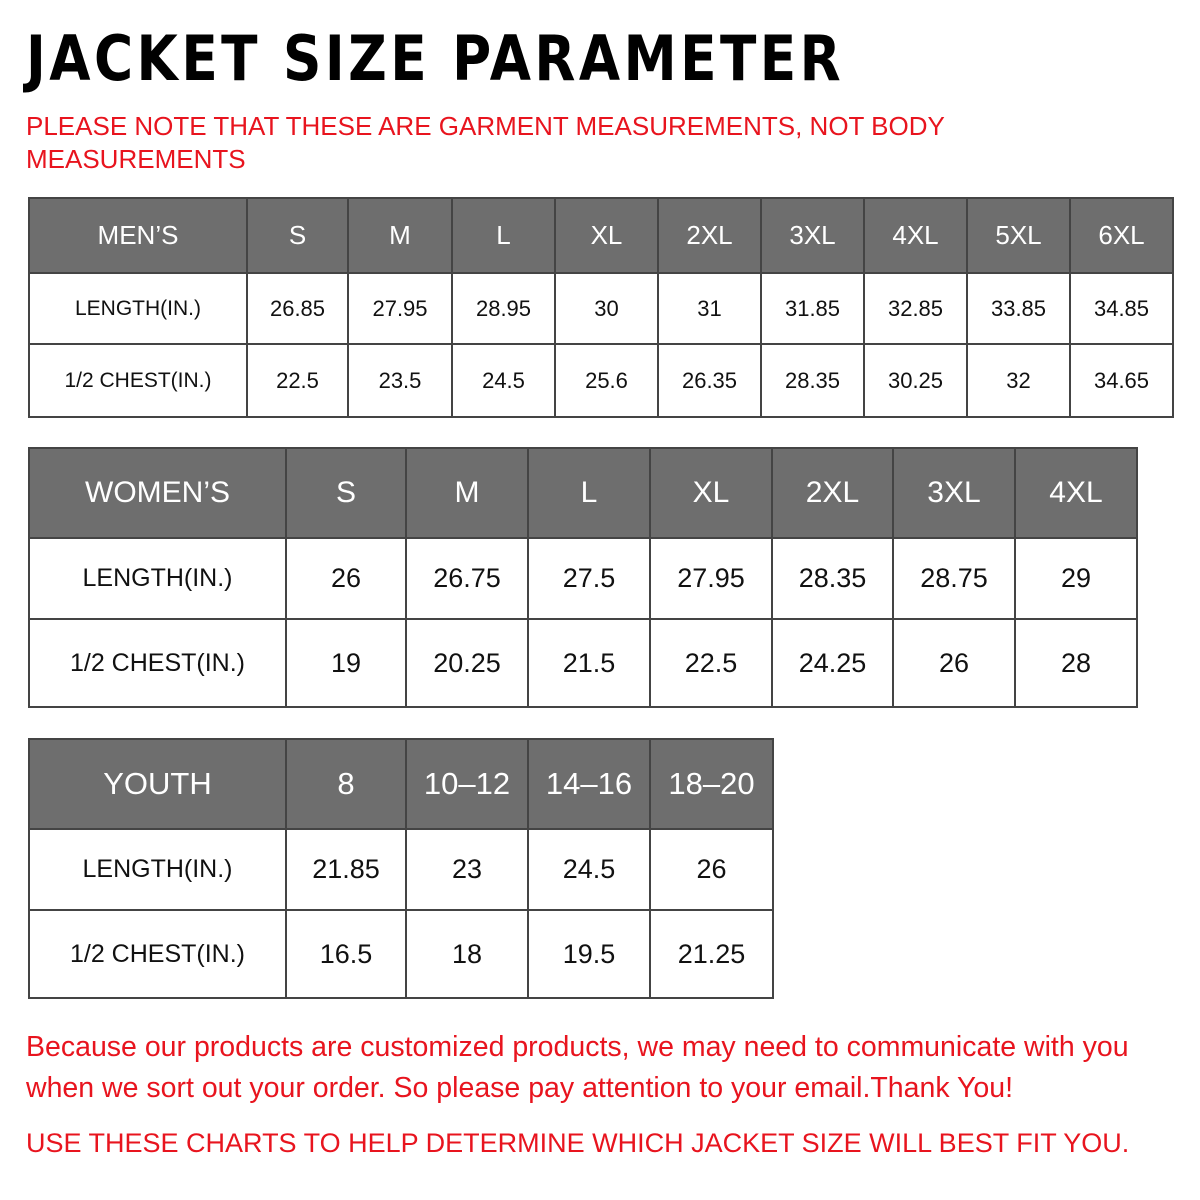 The width and height of the screenshot is (1200, 1200). I want to click on data-row: 1/2 CHEST(IN.) 19 20.25 21.5 22.5 24.25 26 28, so click(583, 663).